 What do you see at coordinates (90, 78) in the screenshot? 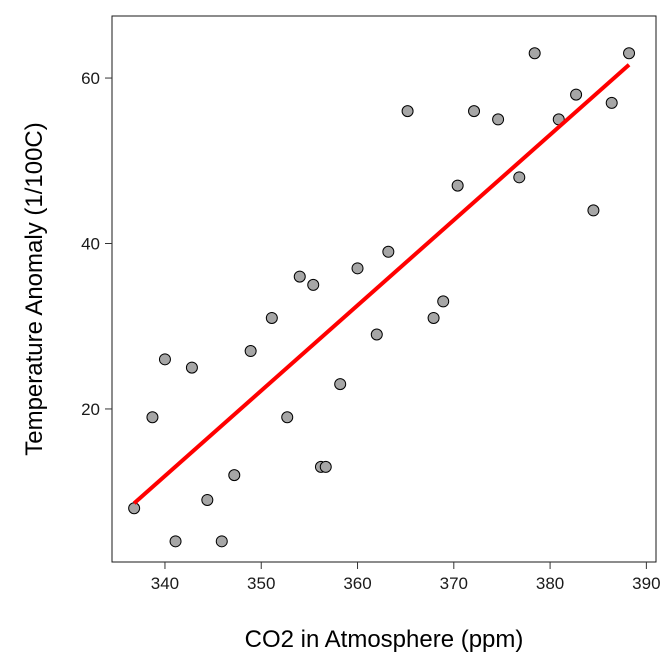
I see `y-tick-label: 60` at bounding box center [90, 78].